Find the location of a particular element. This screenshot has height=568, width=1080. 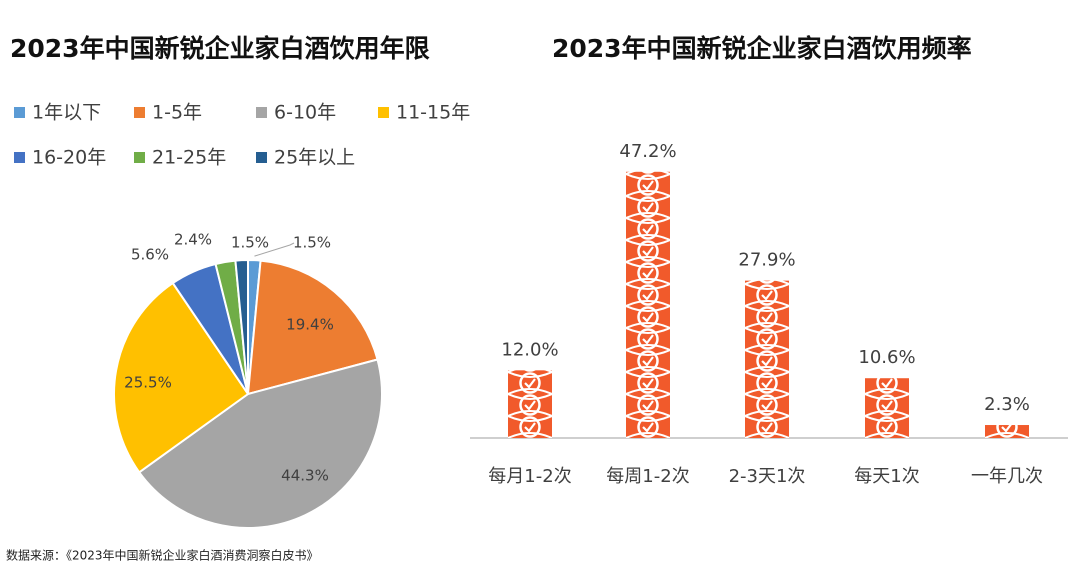

data-label: 2.3% is located at coordinates (1007, 404).